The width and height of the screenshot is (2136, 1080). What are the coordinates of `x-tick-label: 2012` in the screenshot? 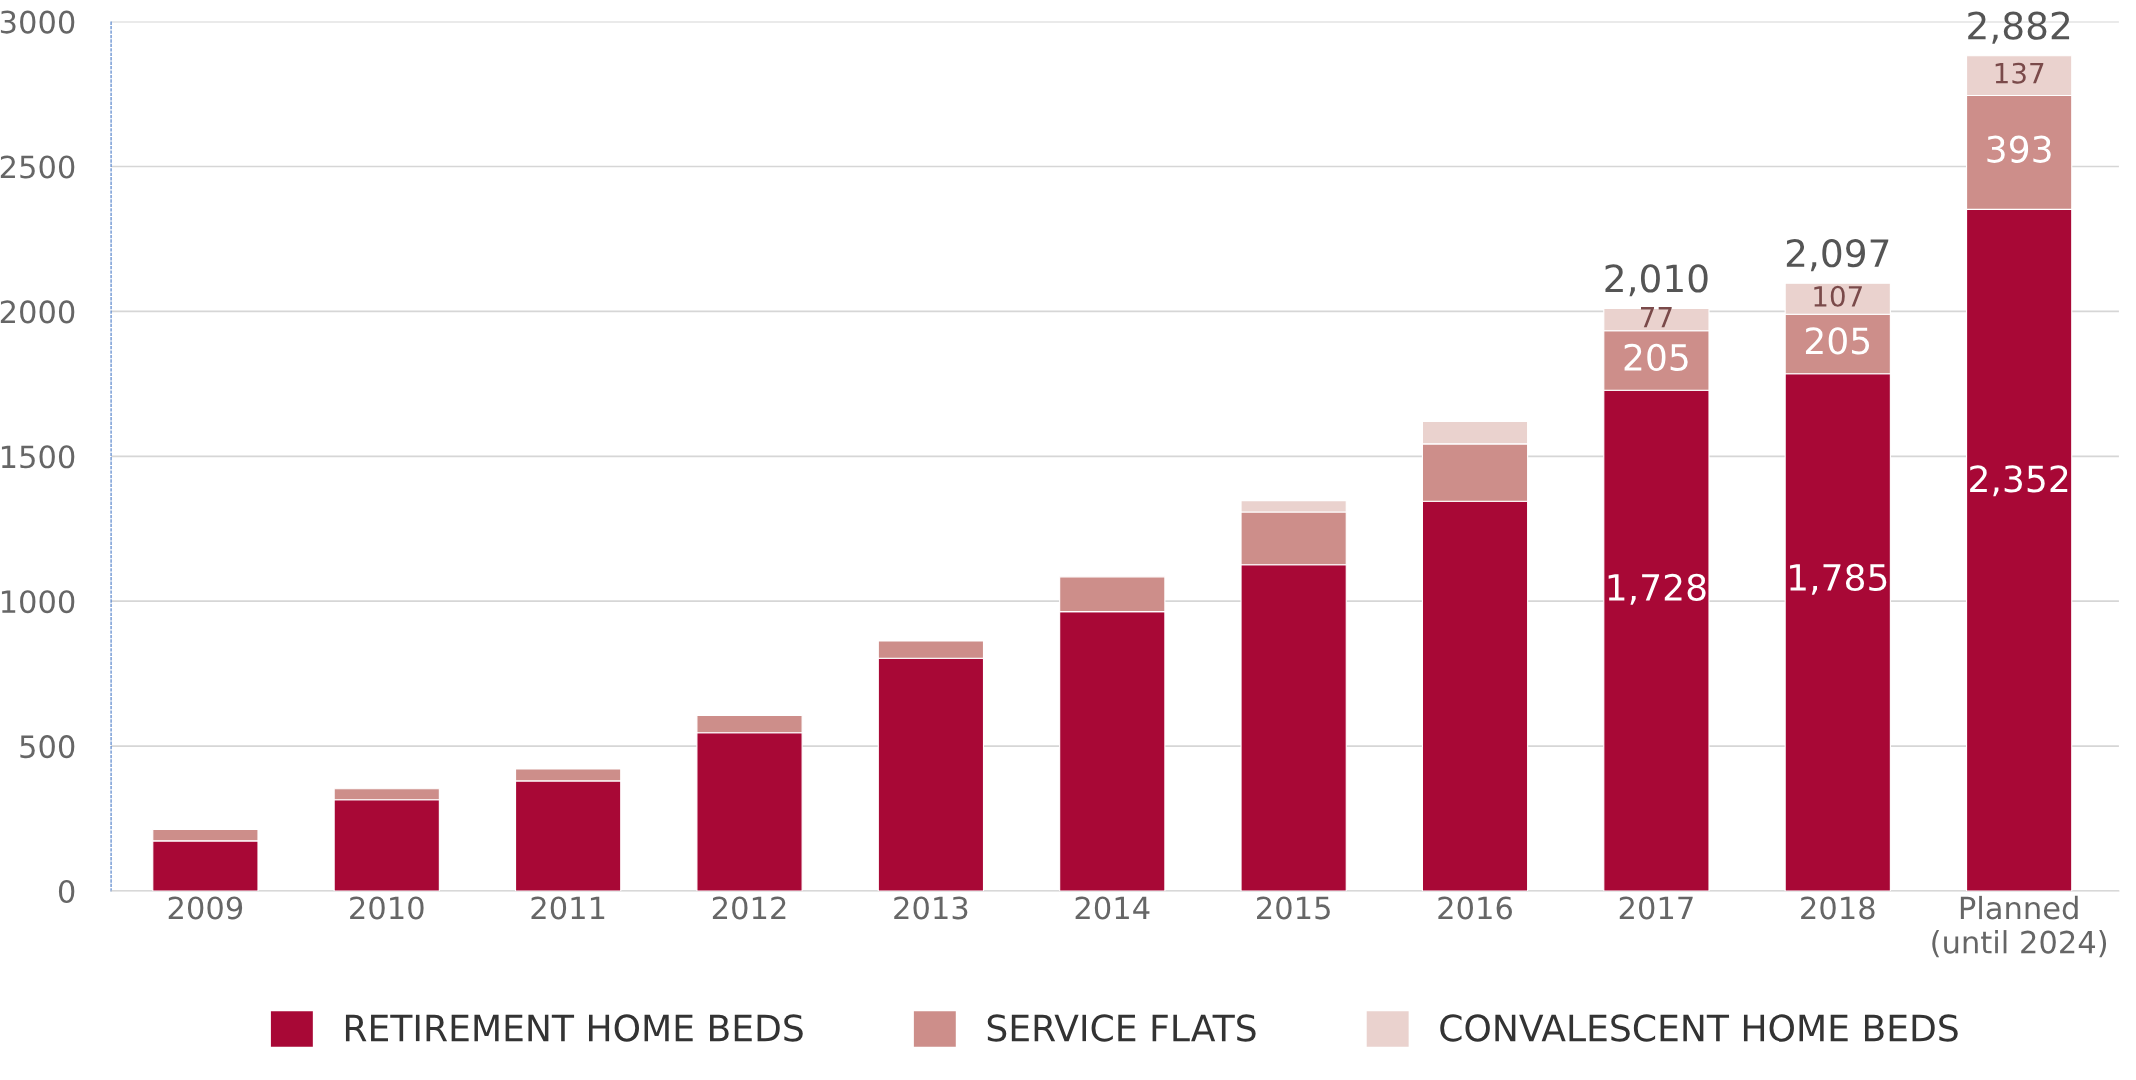 It's located at (749, 908).